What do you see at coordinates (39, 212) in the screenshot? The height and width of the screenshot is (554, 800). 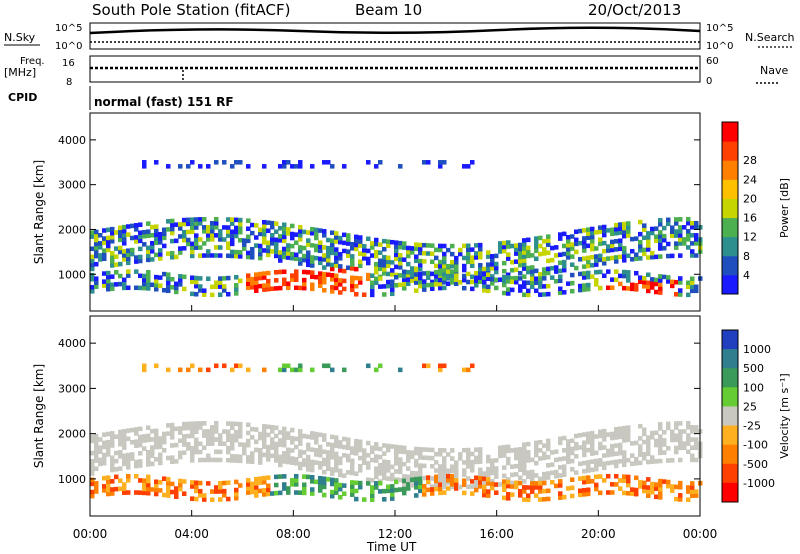 I see `power-ylabel: Slant Range [km]` at bounding box center [39, 212].